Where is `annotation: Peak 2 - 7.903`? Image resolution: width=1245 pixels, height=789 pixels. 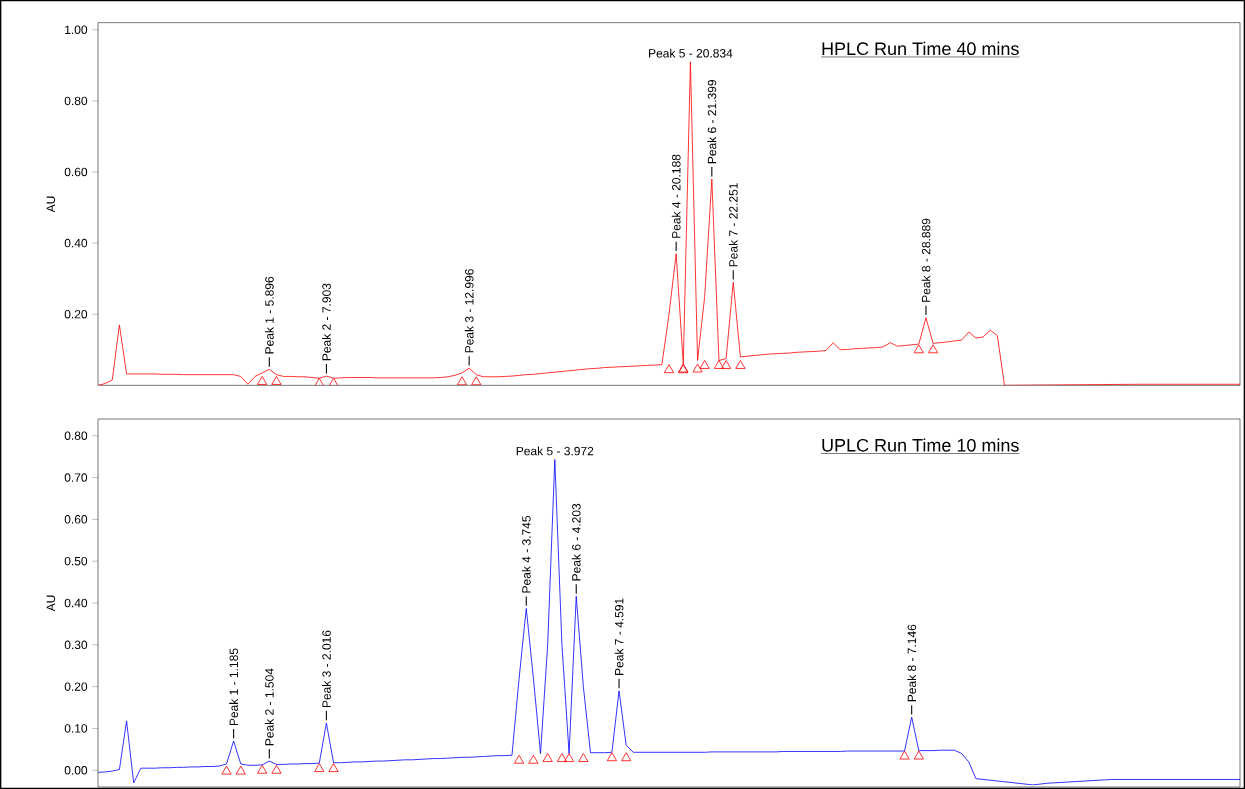 annotation: Peak 2 - 7.903 is located at coordinates (326, 322).